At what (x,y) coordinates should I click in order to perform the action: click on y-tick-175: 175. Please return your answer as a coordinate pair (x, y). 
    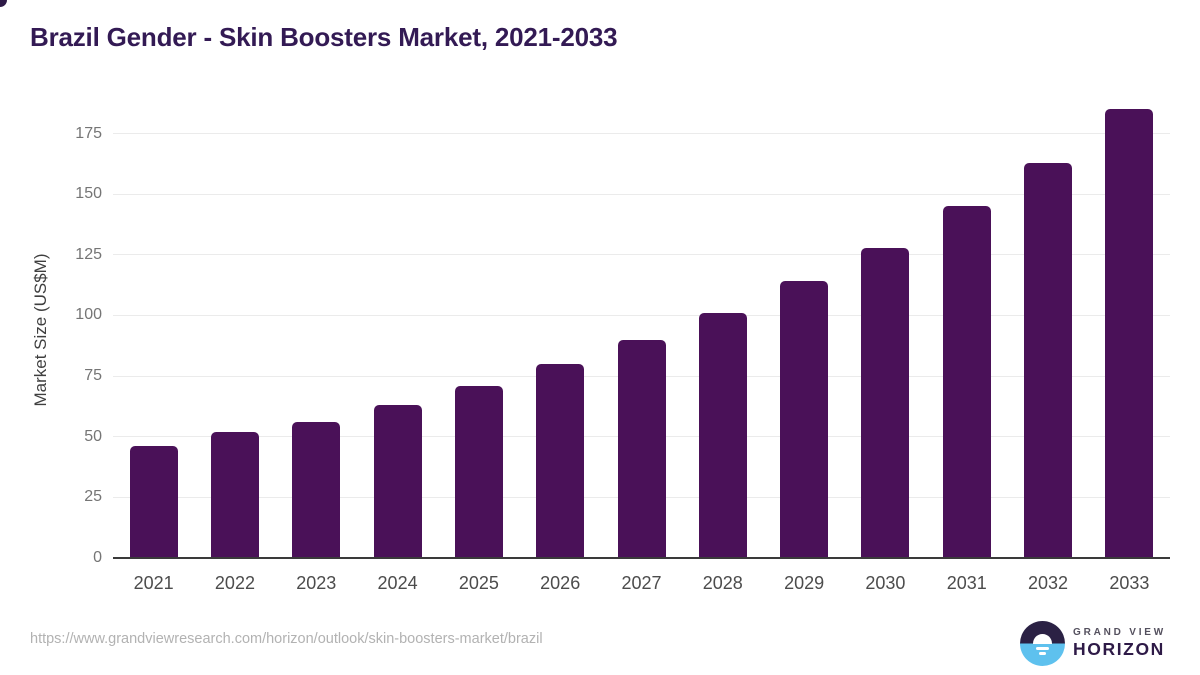
    Looking at the image, I should click on (88, 133).